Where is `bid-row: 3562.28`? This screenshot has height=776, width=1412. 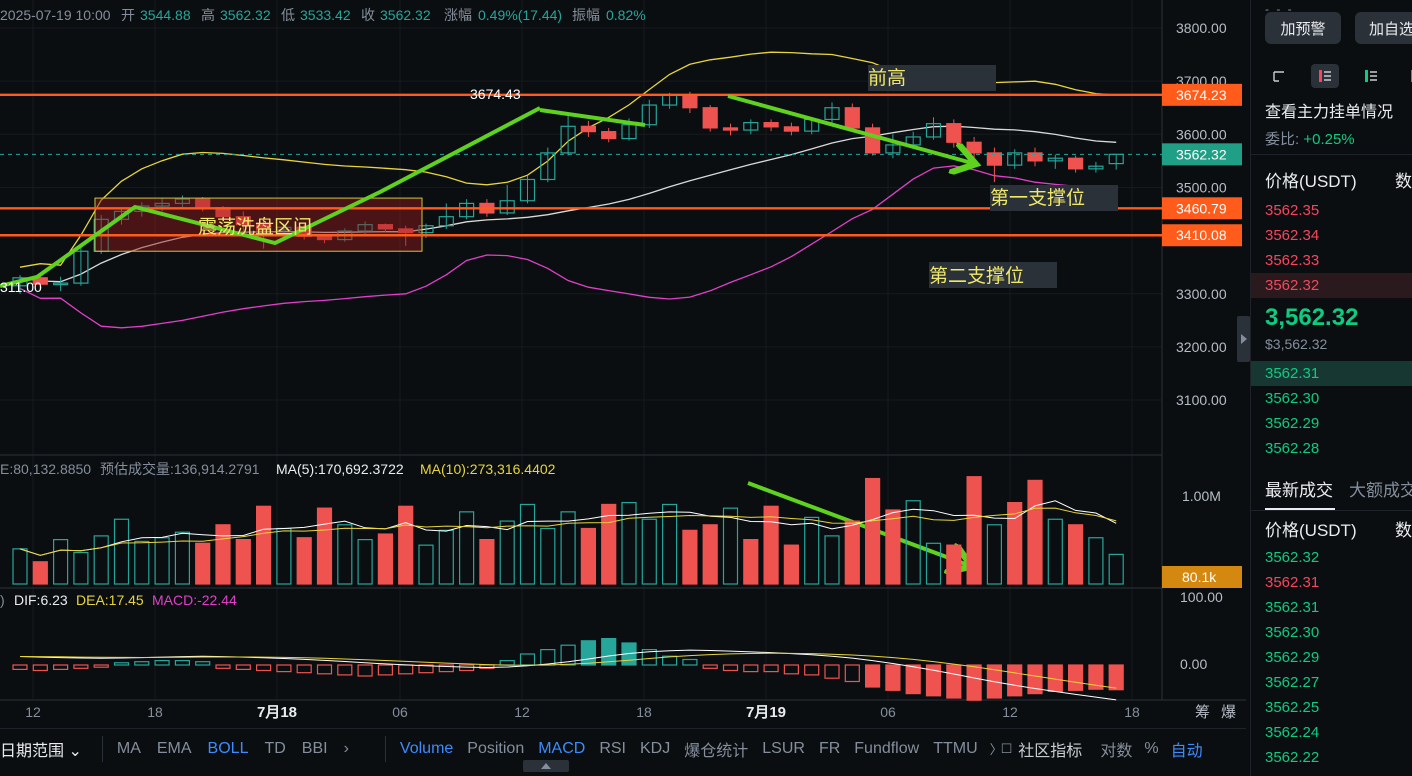
bid-row: 3562.28 is located at coordinates (1292, 448).